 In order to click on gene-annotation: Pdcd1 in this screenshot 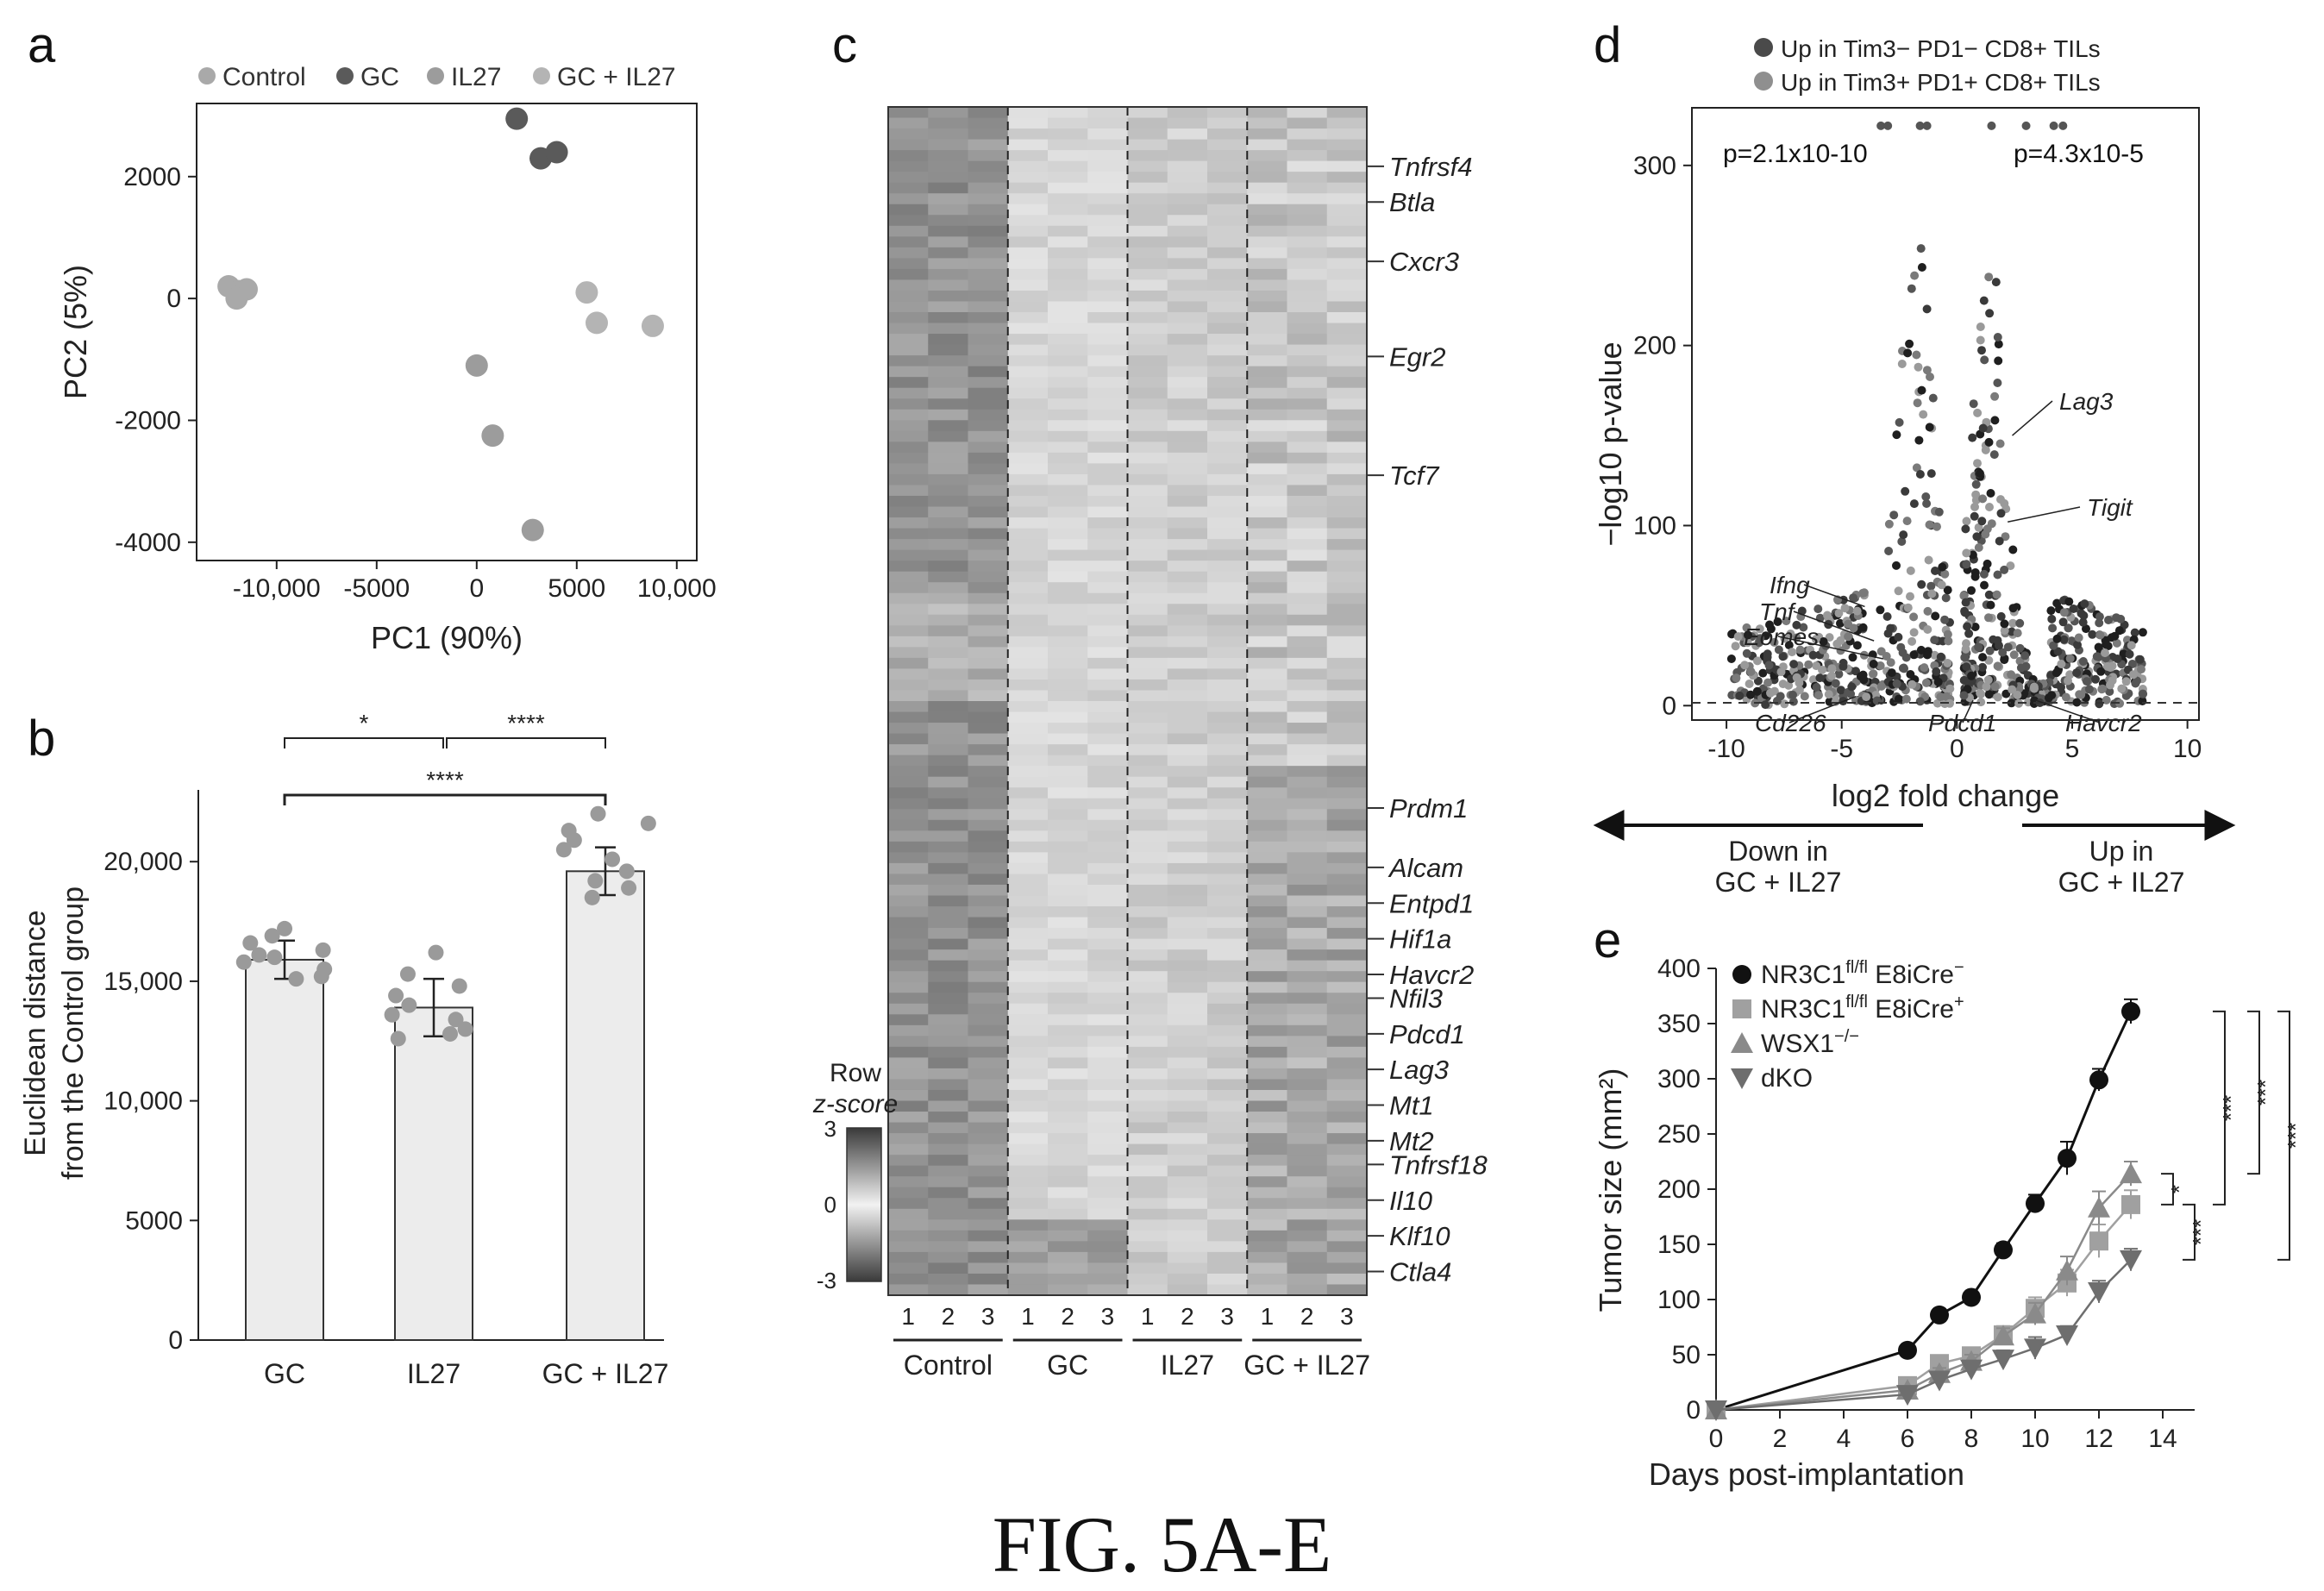, I will do `click(1962, 723)`.